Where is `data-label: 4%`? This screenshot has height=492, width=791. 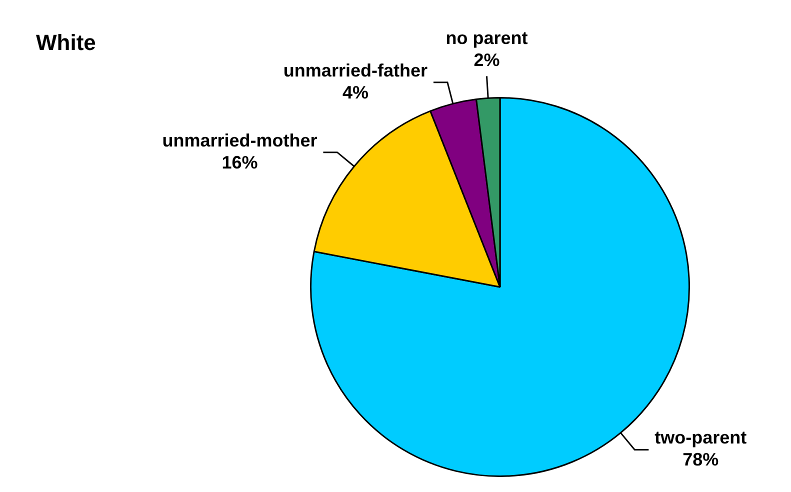
data-label: 4% is located at coordinates (355, 92).